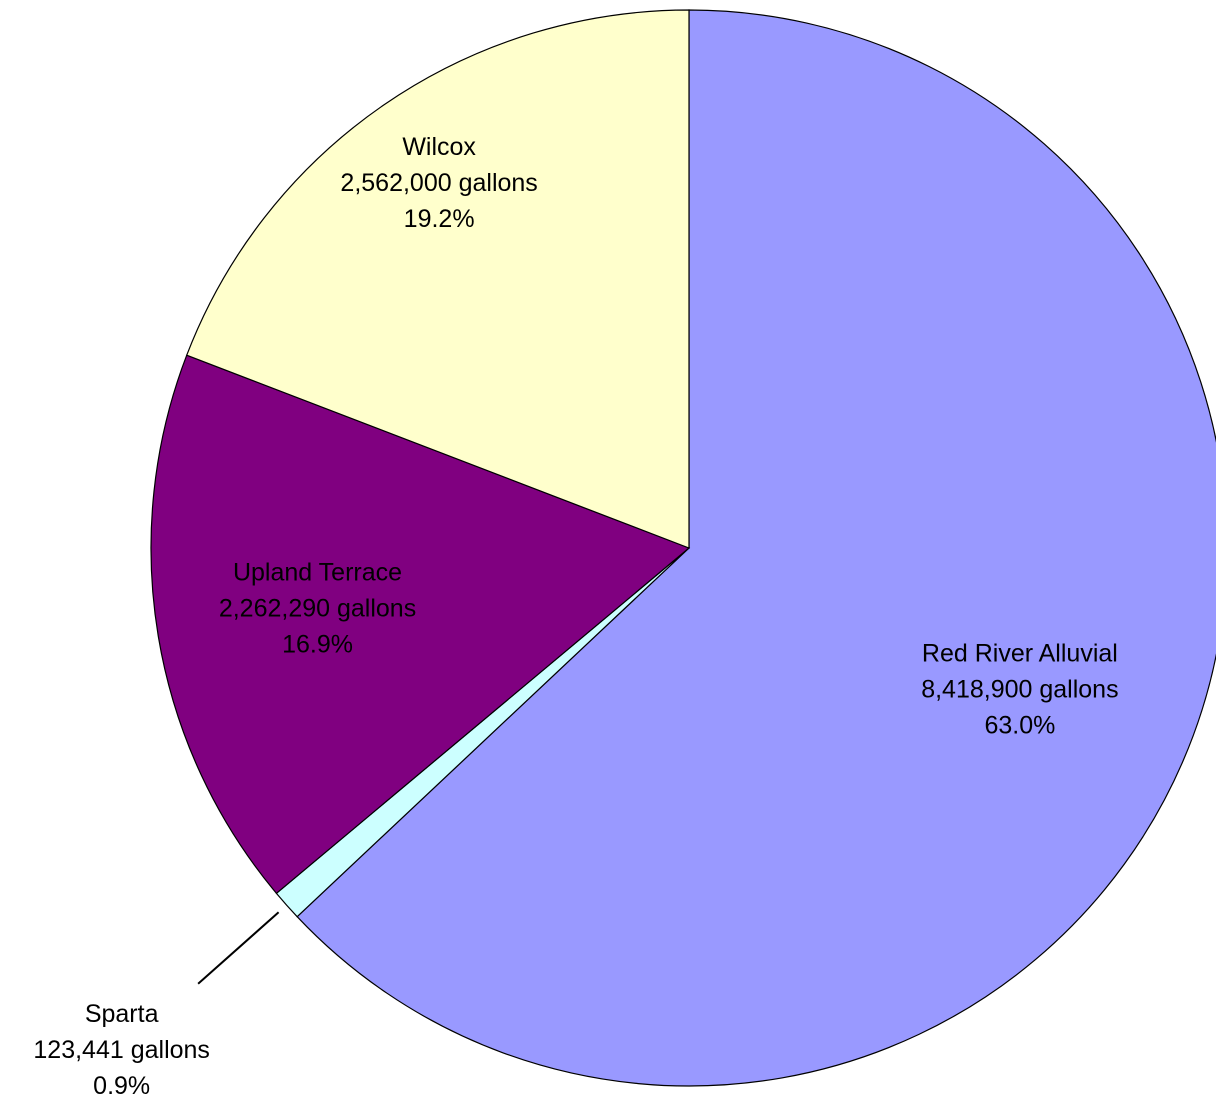 This screenshot has height=1106, width=1216. What do you see at coordinates (317, 645) in the screenshot?
I see `slice-percent-label: 16.9%` at bounding box center [317, 645].